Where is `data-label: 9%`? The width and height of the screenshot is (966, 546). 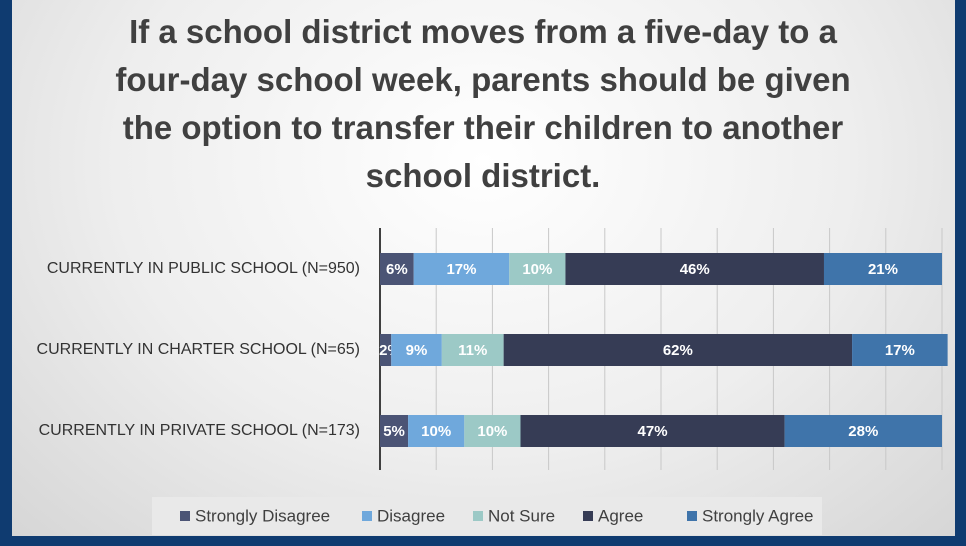
data-label: 9% is located at coordinates (417, 350).